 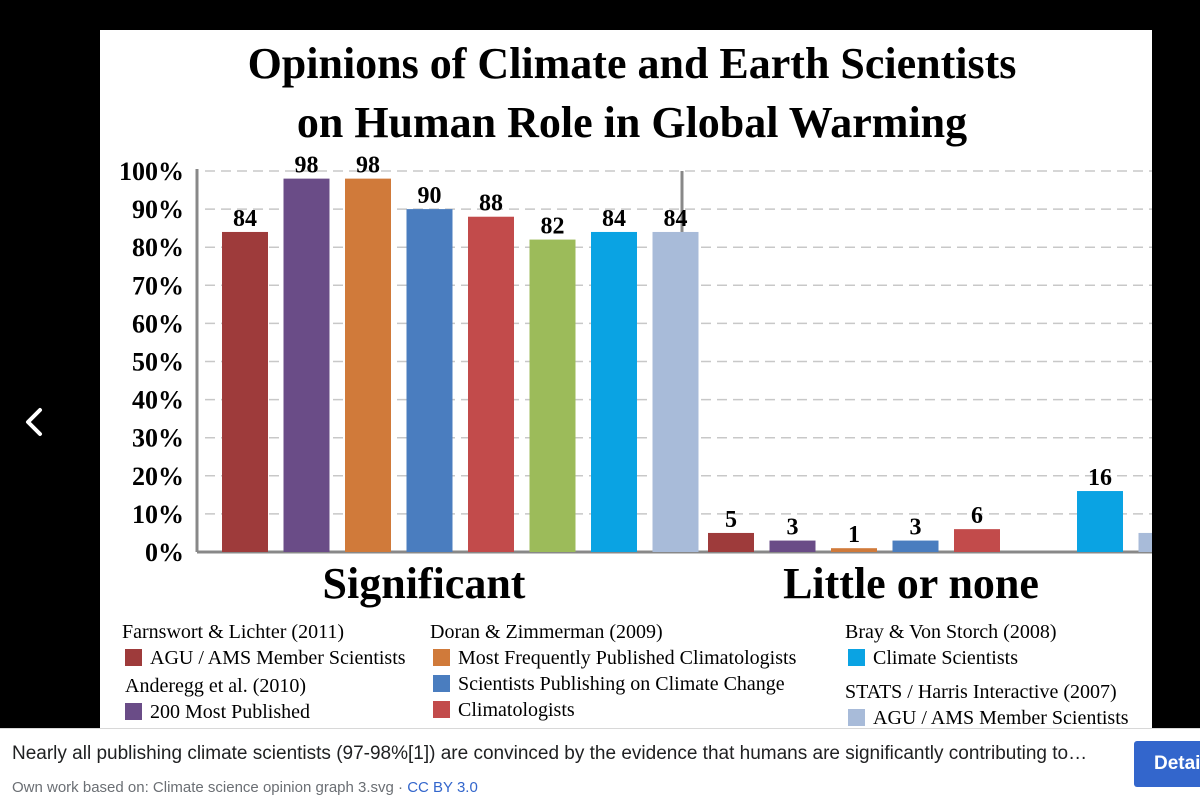 What do you see at coordinates (977, 516) in the screenshot?
I see `bar-value-label: 6` at bounding box center [977, 516].